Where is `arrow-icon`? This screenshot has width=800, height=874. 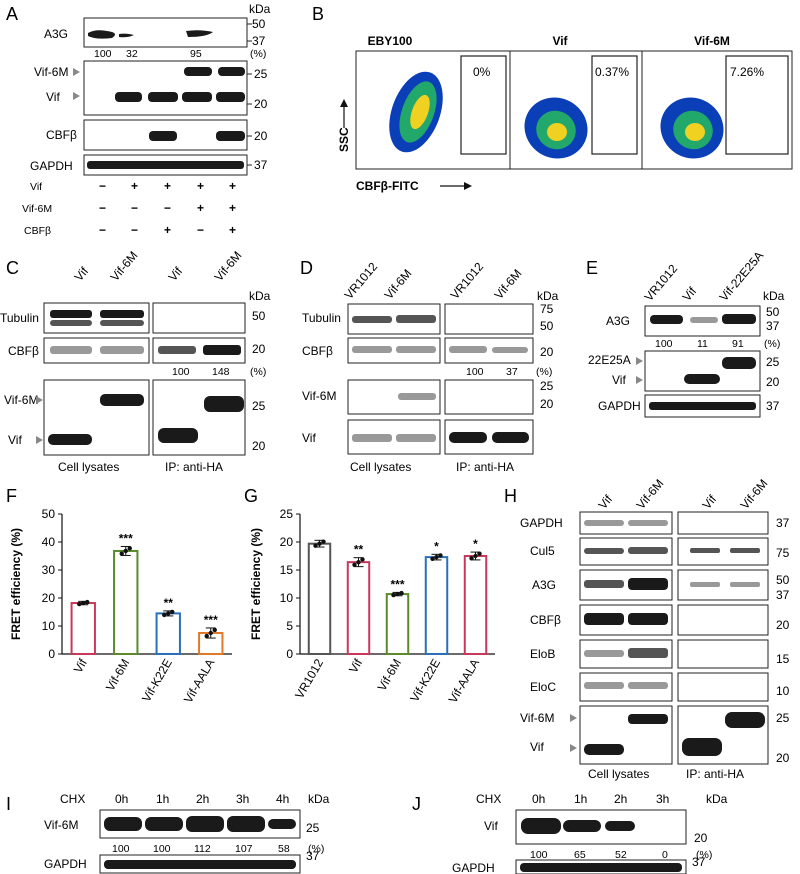 arrow-icon is located at coordinates (76, 96).